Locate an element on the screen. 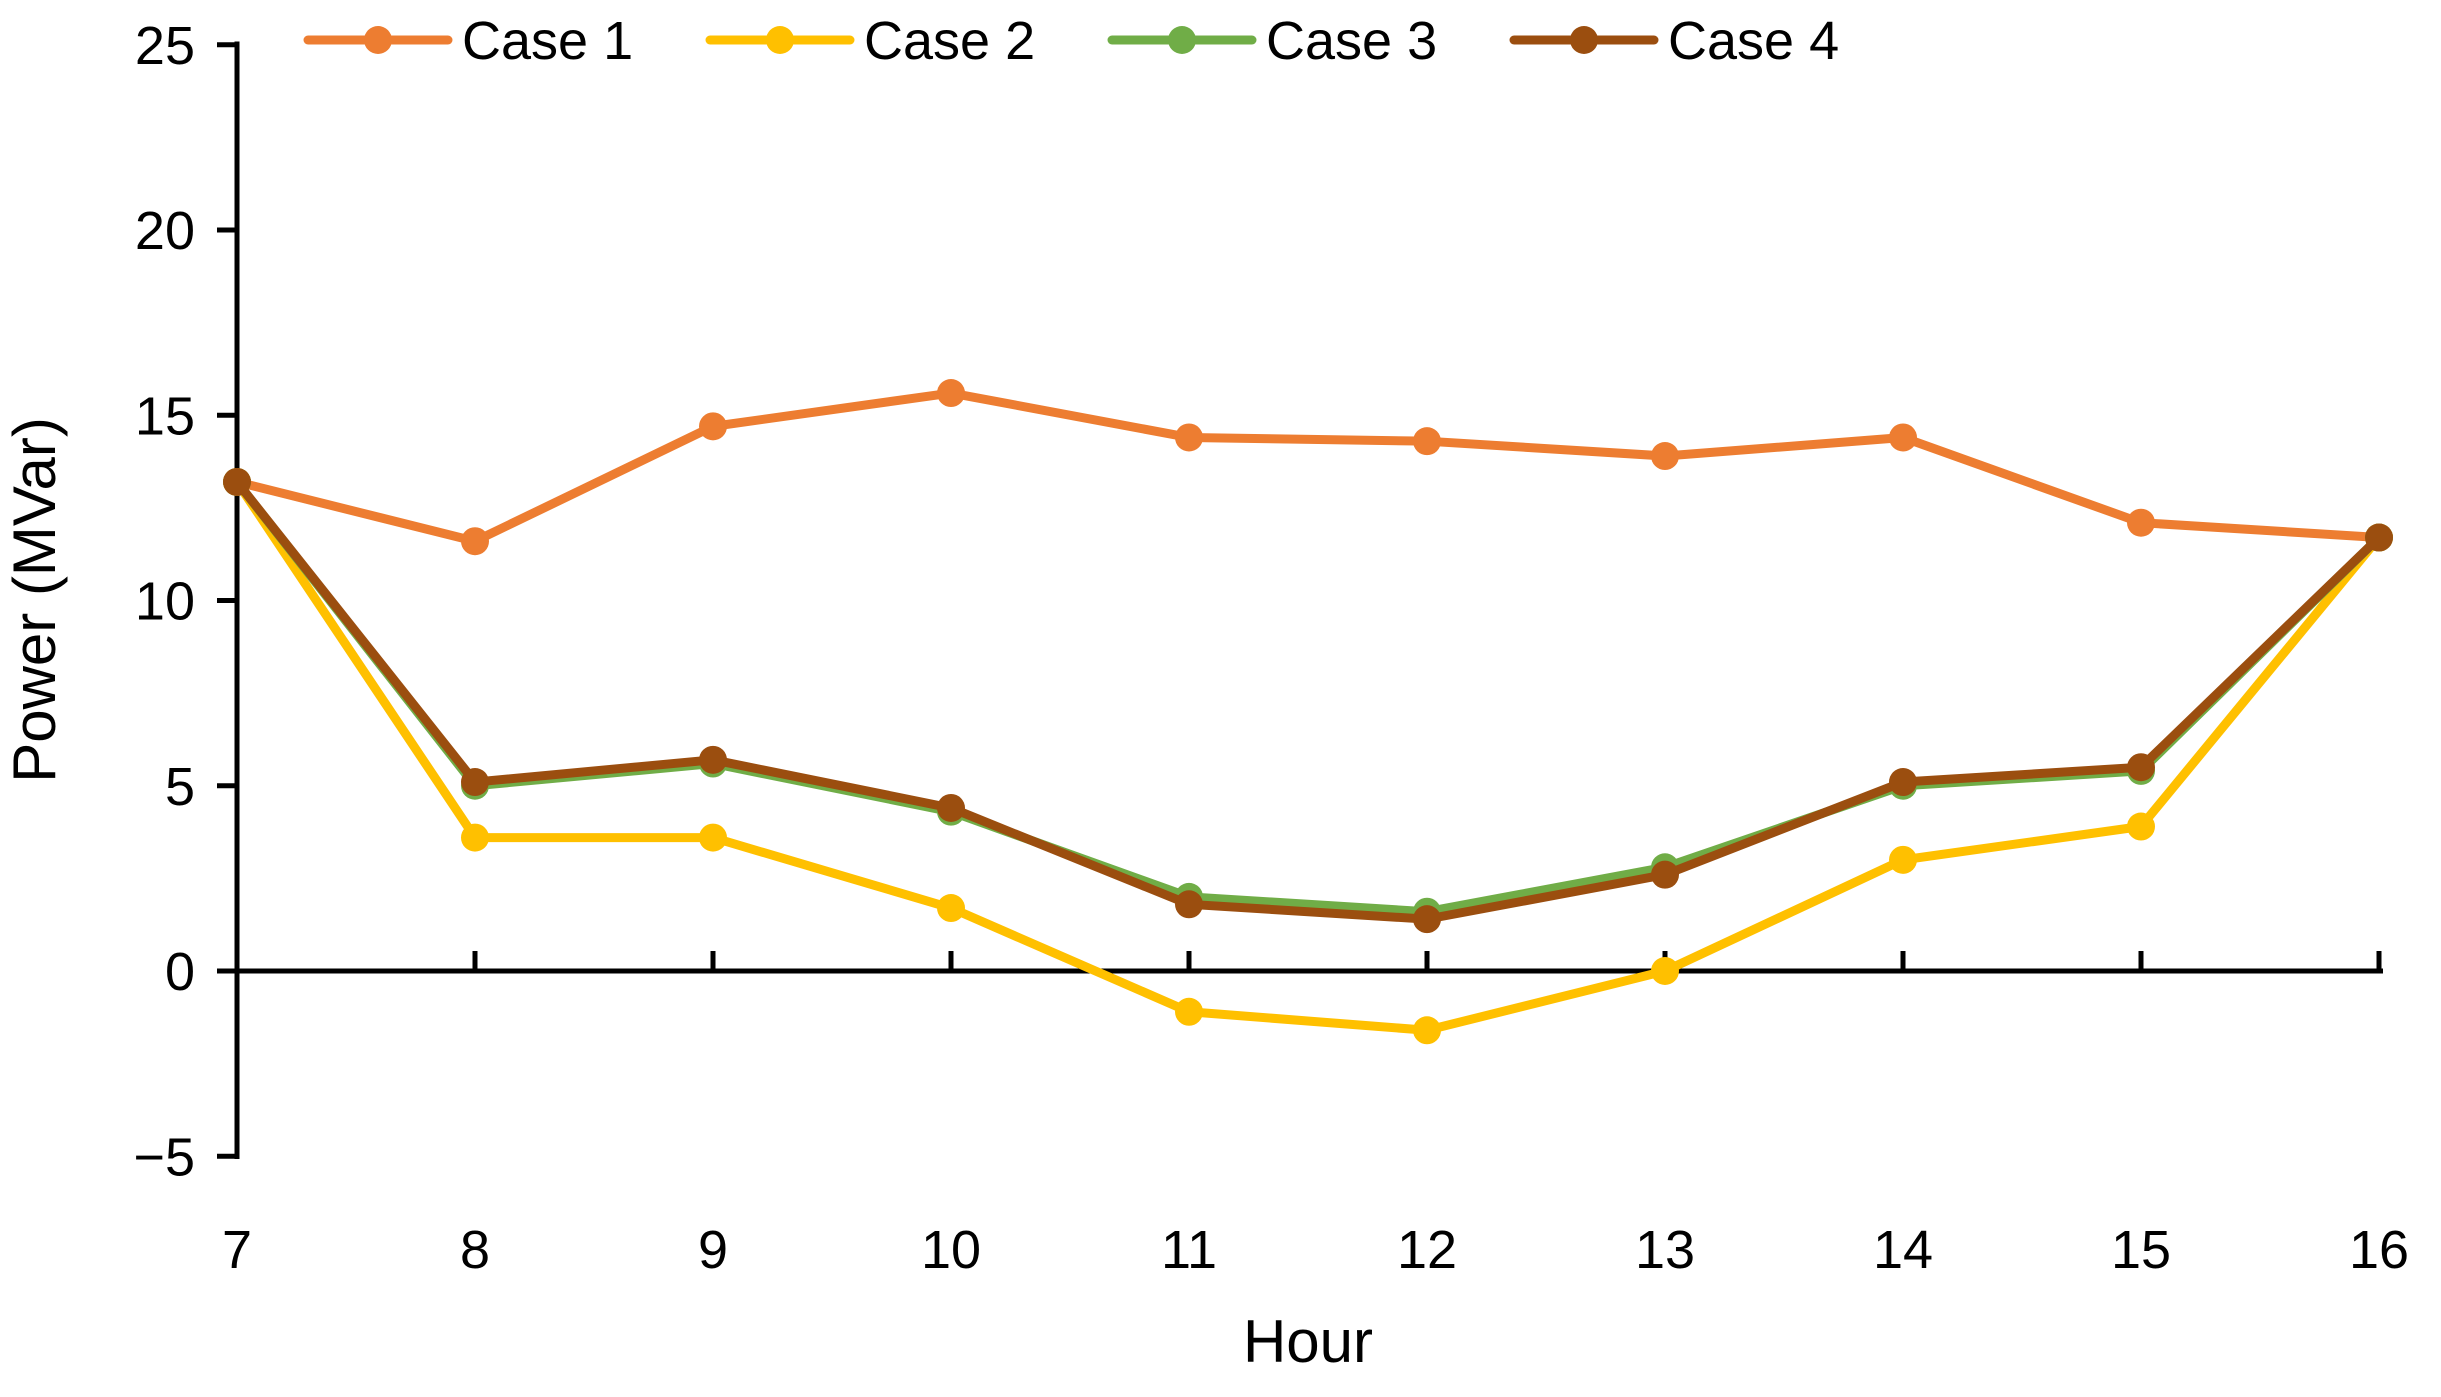 Image resolution: width=2441 pixels, height=1397 pixels. legend-item-case-1: Case 1 is located at coordinates (468, 41).